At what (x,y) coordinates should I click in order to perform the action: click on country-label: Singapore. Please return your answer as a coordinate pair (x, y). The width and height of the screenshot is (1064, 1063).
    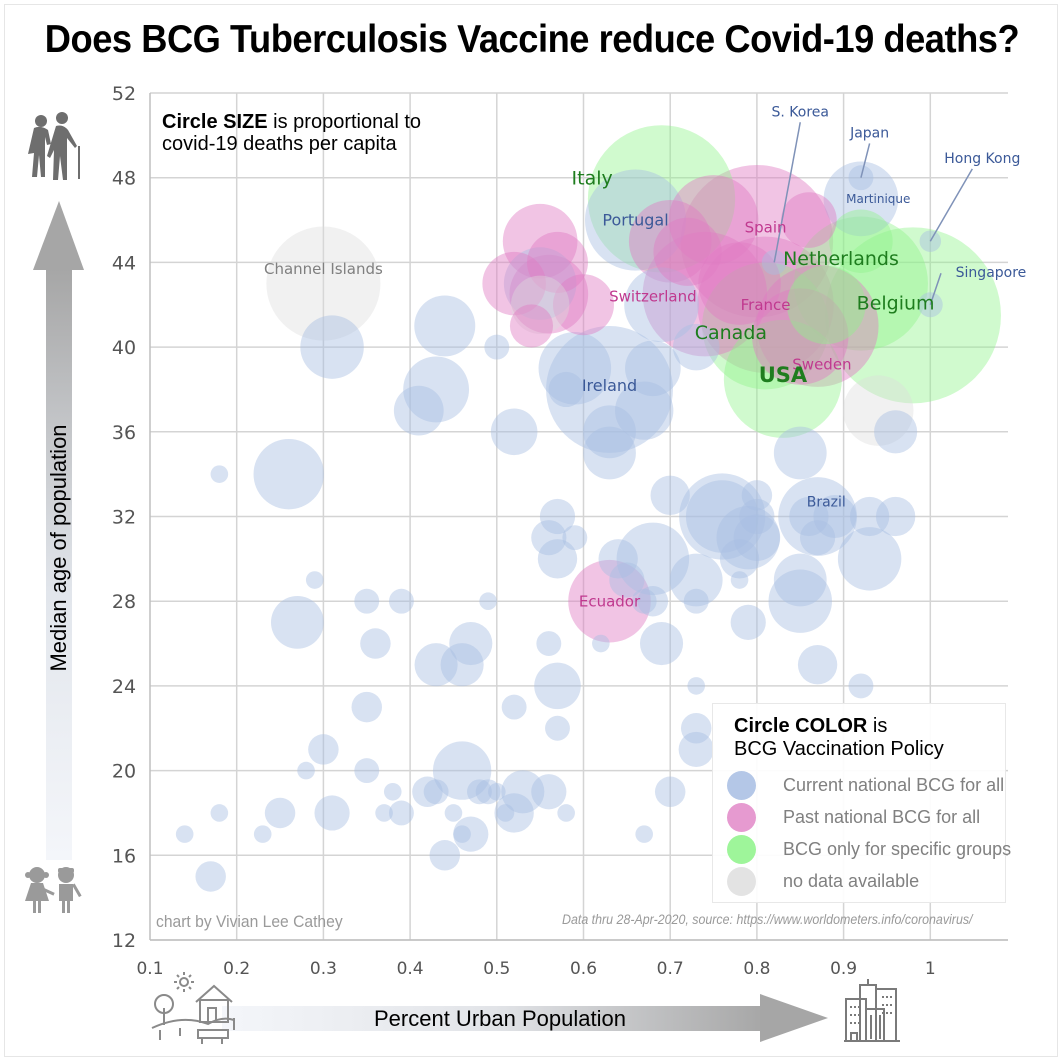
    Looking at the image, I should click on (991, 273).